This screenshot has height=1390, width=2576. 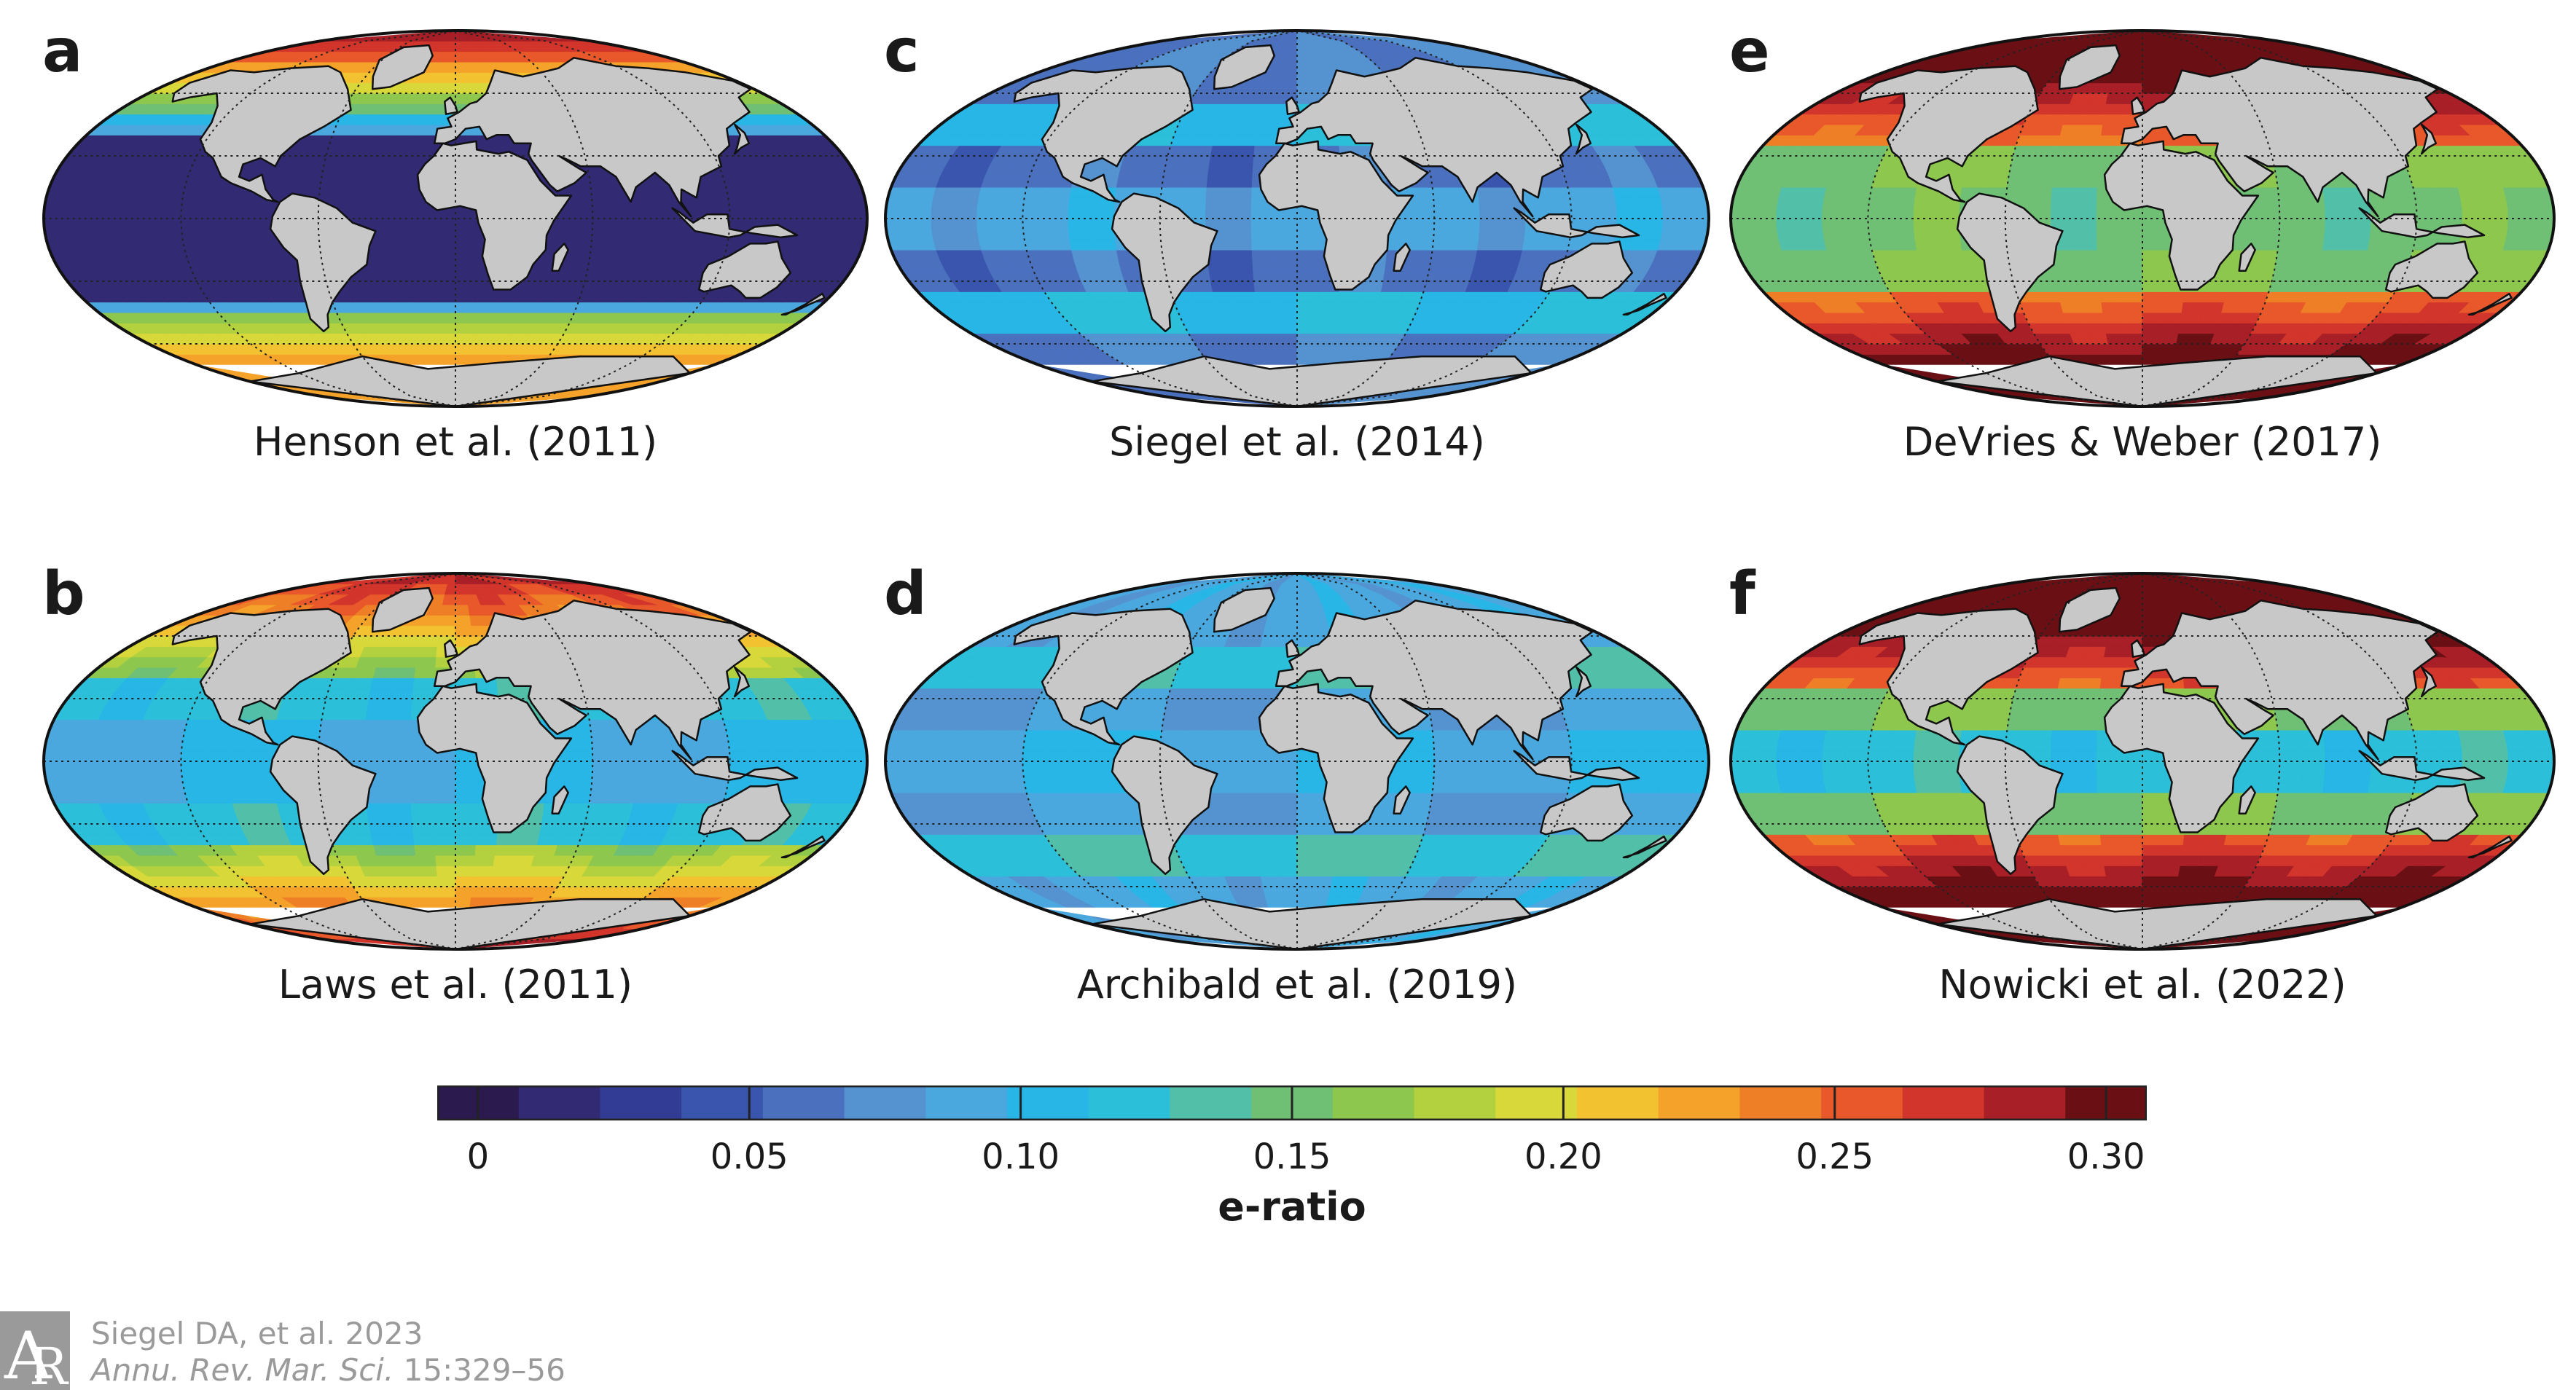 What do you see at coordinates (386, 219) in the screenshot?
I see `meridian` at bounding box center [386, 219].